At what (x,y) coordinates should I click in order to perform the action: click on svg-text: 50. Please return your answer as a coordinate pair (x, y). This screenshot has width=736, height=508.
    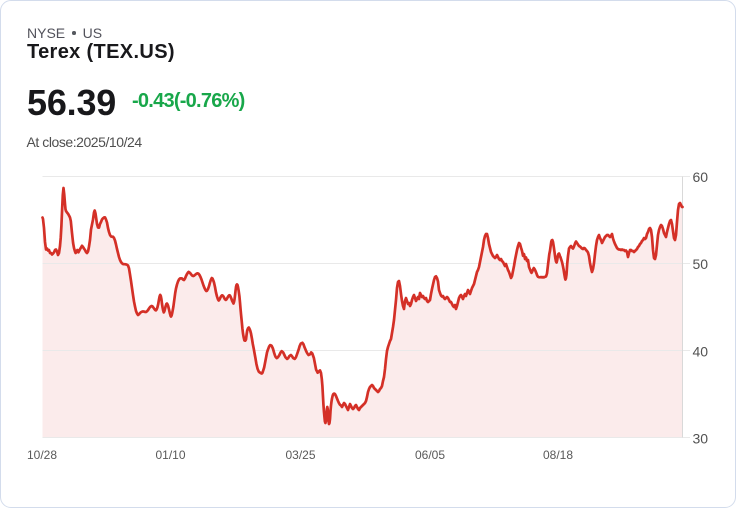
    Looking at the image, I should click on (701, 264).